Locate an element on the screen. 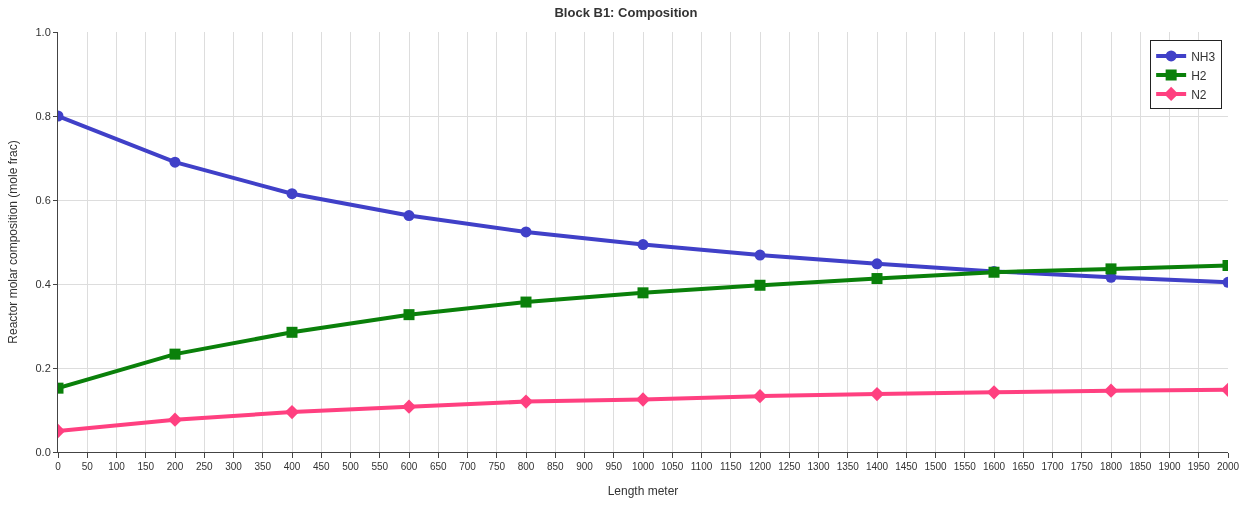 This screenshot has width=1252, height=510. y-tick-label: 0.0 is located at coordinates (43, 451).